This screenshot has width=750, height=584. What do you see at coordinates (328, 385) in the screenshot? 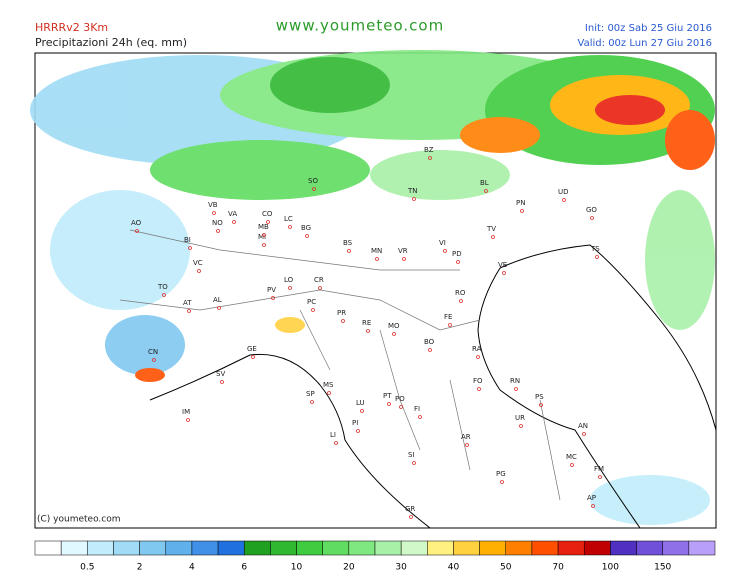
I see `city-label: MS` at bounding box center [328, 385].